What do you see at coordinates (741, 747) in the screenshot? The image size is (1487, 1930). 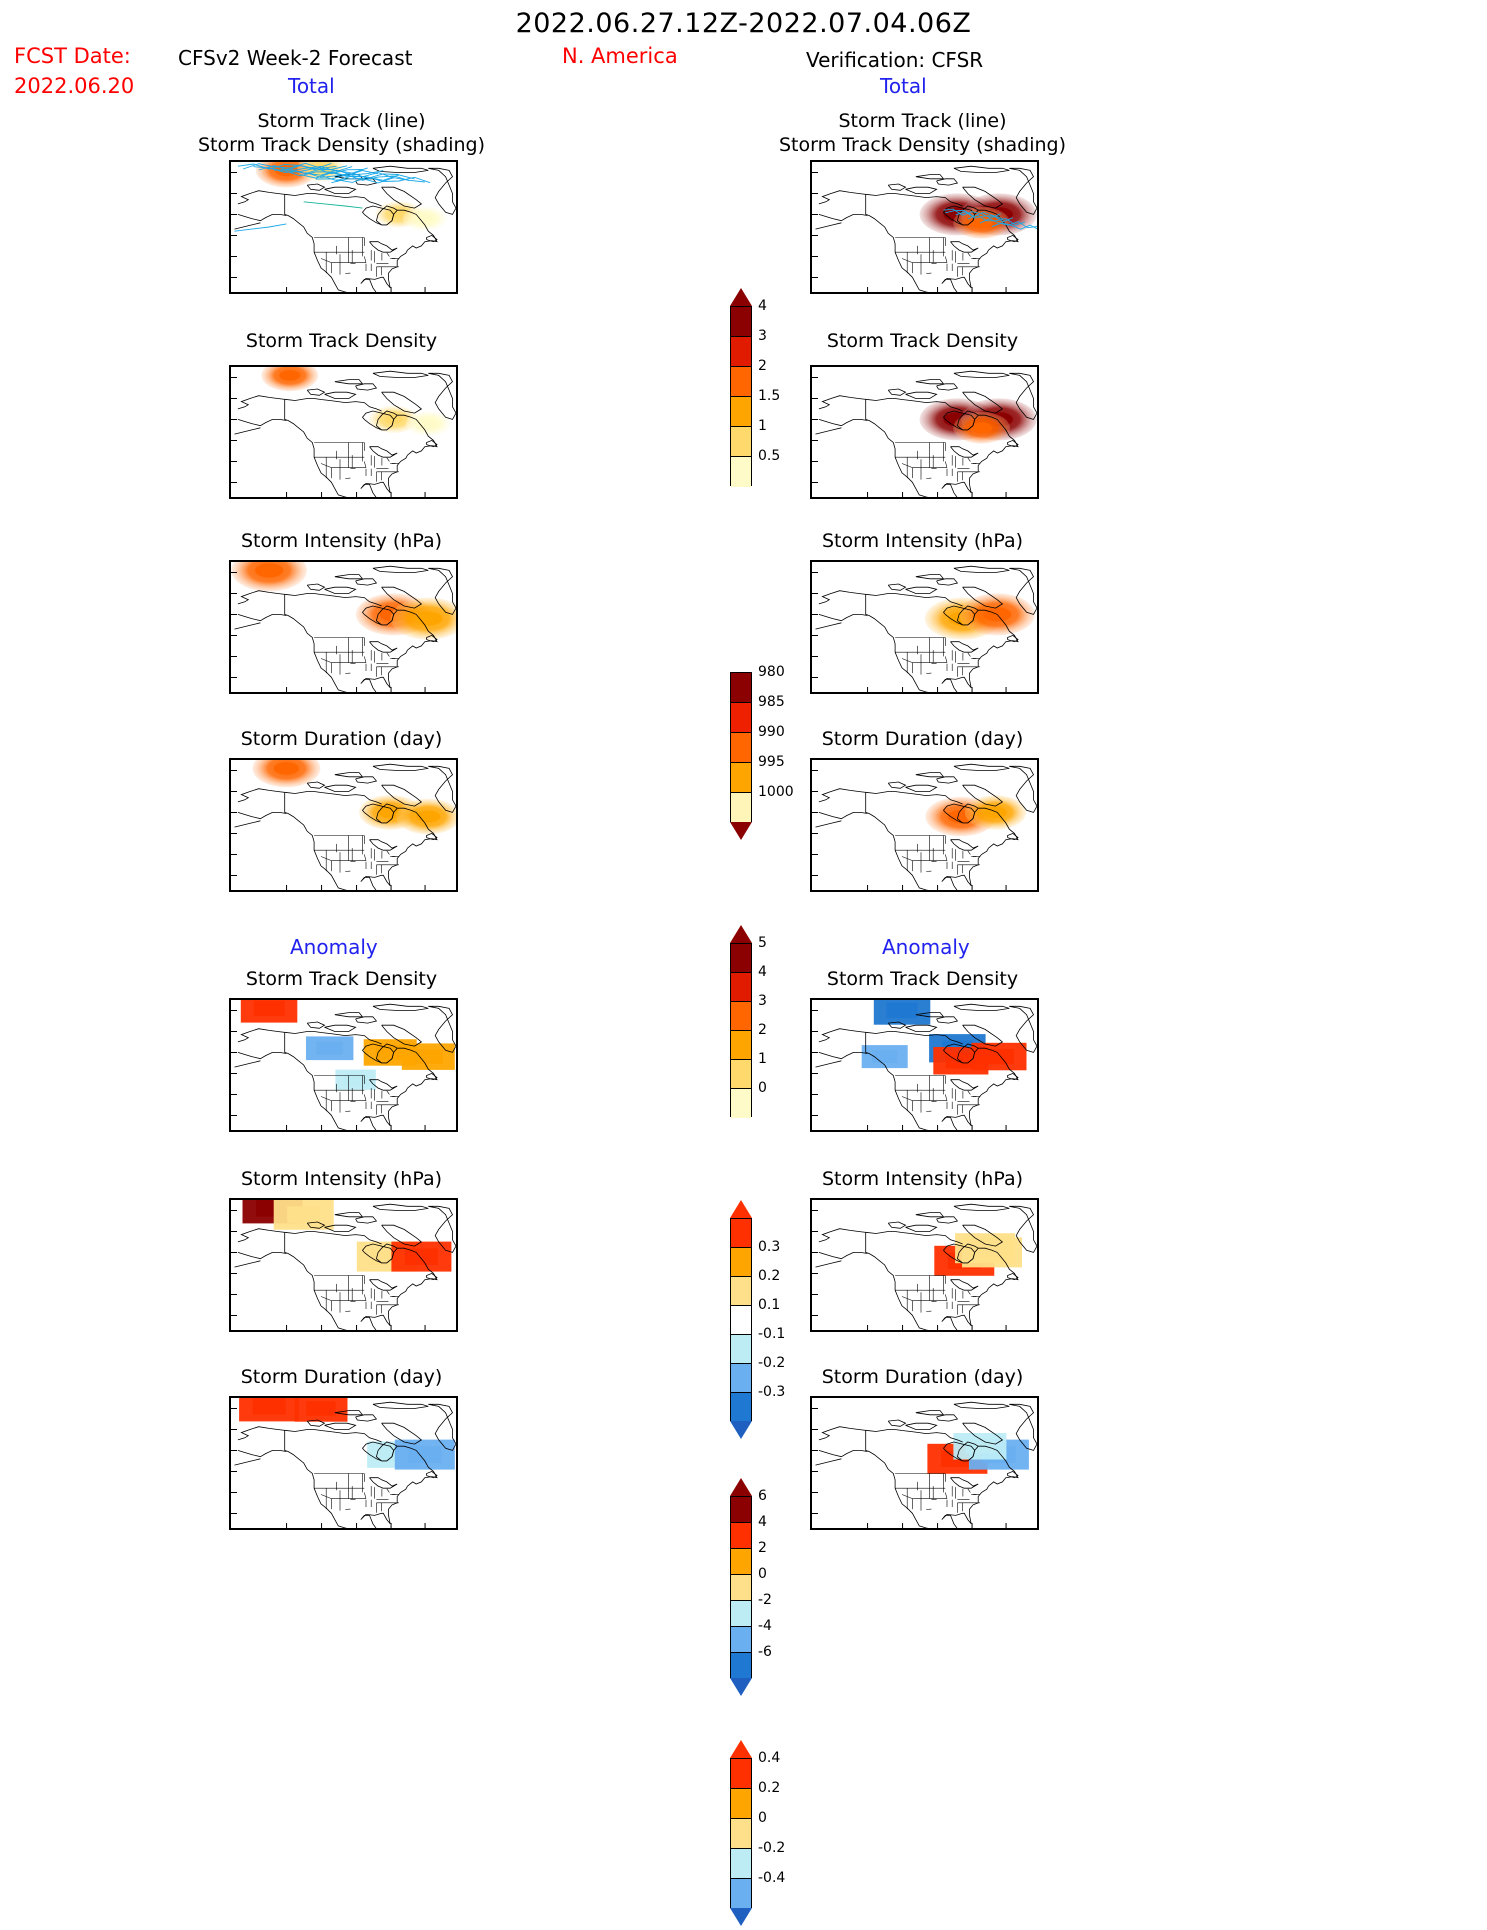 I see `storm-intensity-colorbar-body` at bounding box center [741, 747].